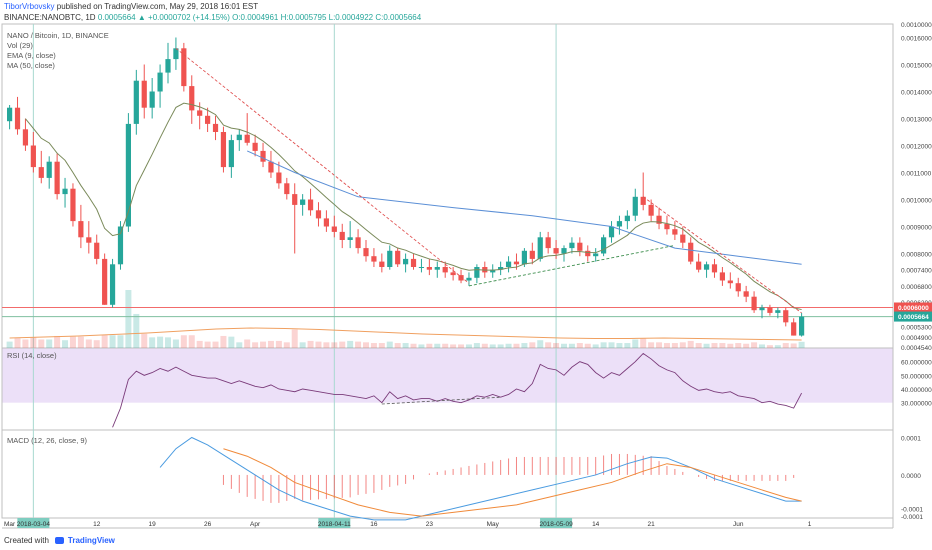 The image size is (932, 550). I want to click on time-tick-label: 21, so click(652, 524).